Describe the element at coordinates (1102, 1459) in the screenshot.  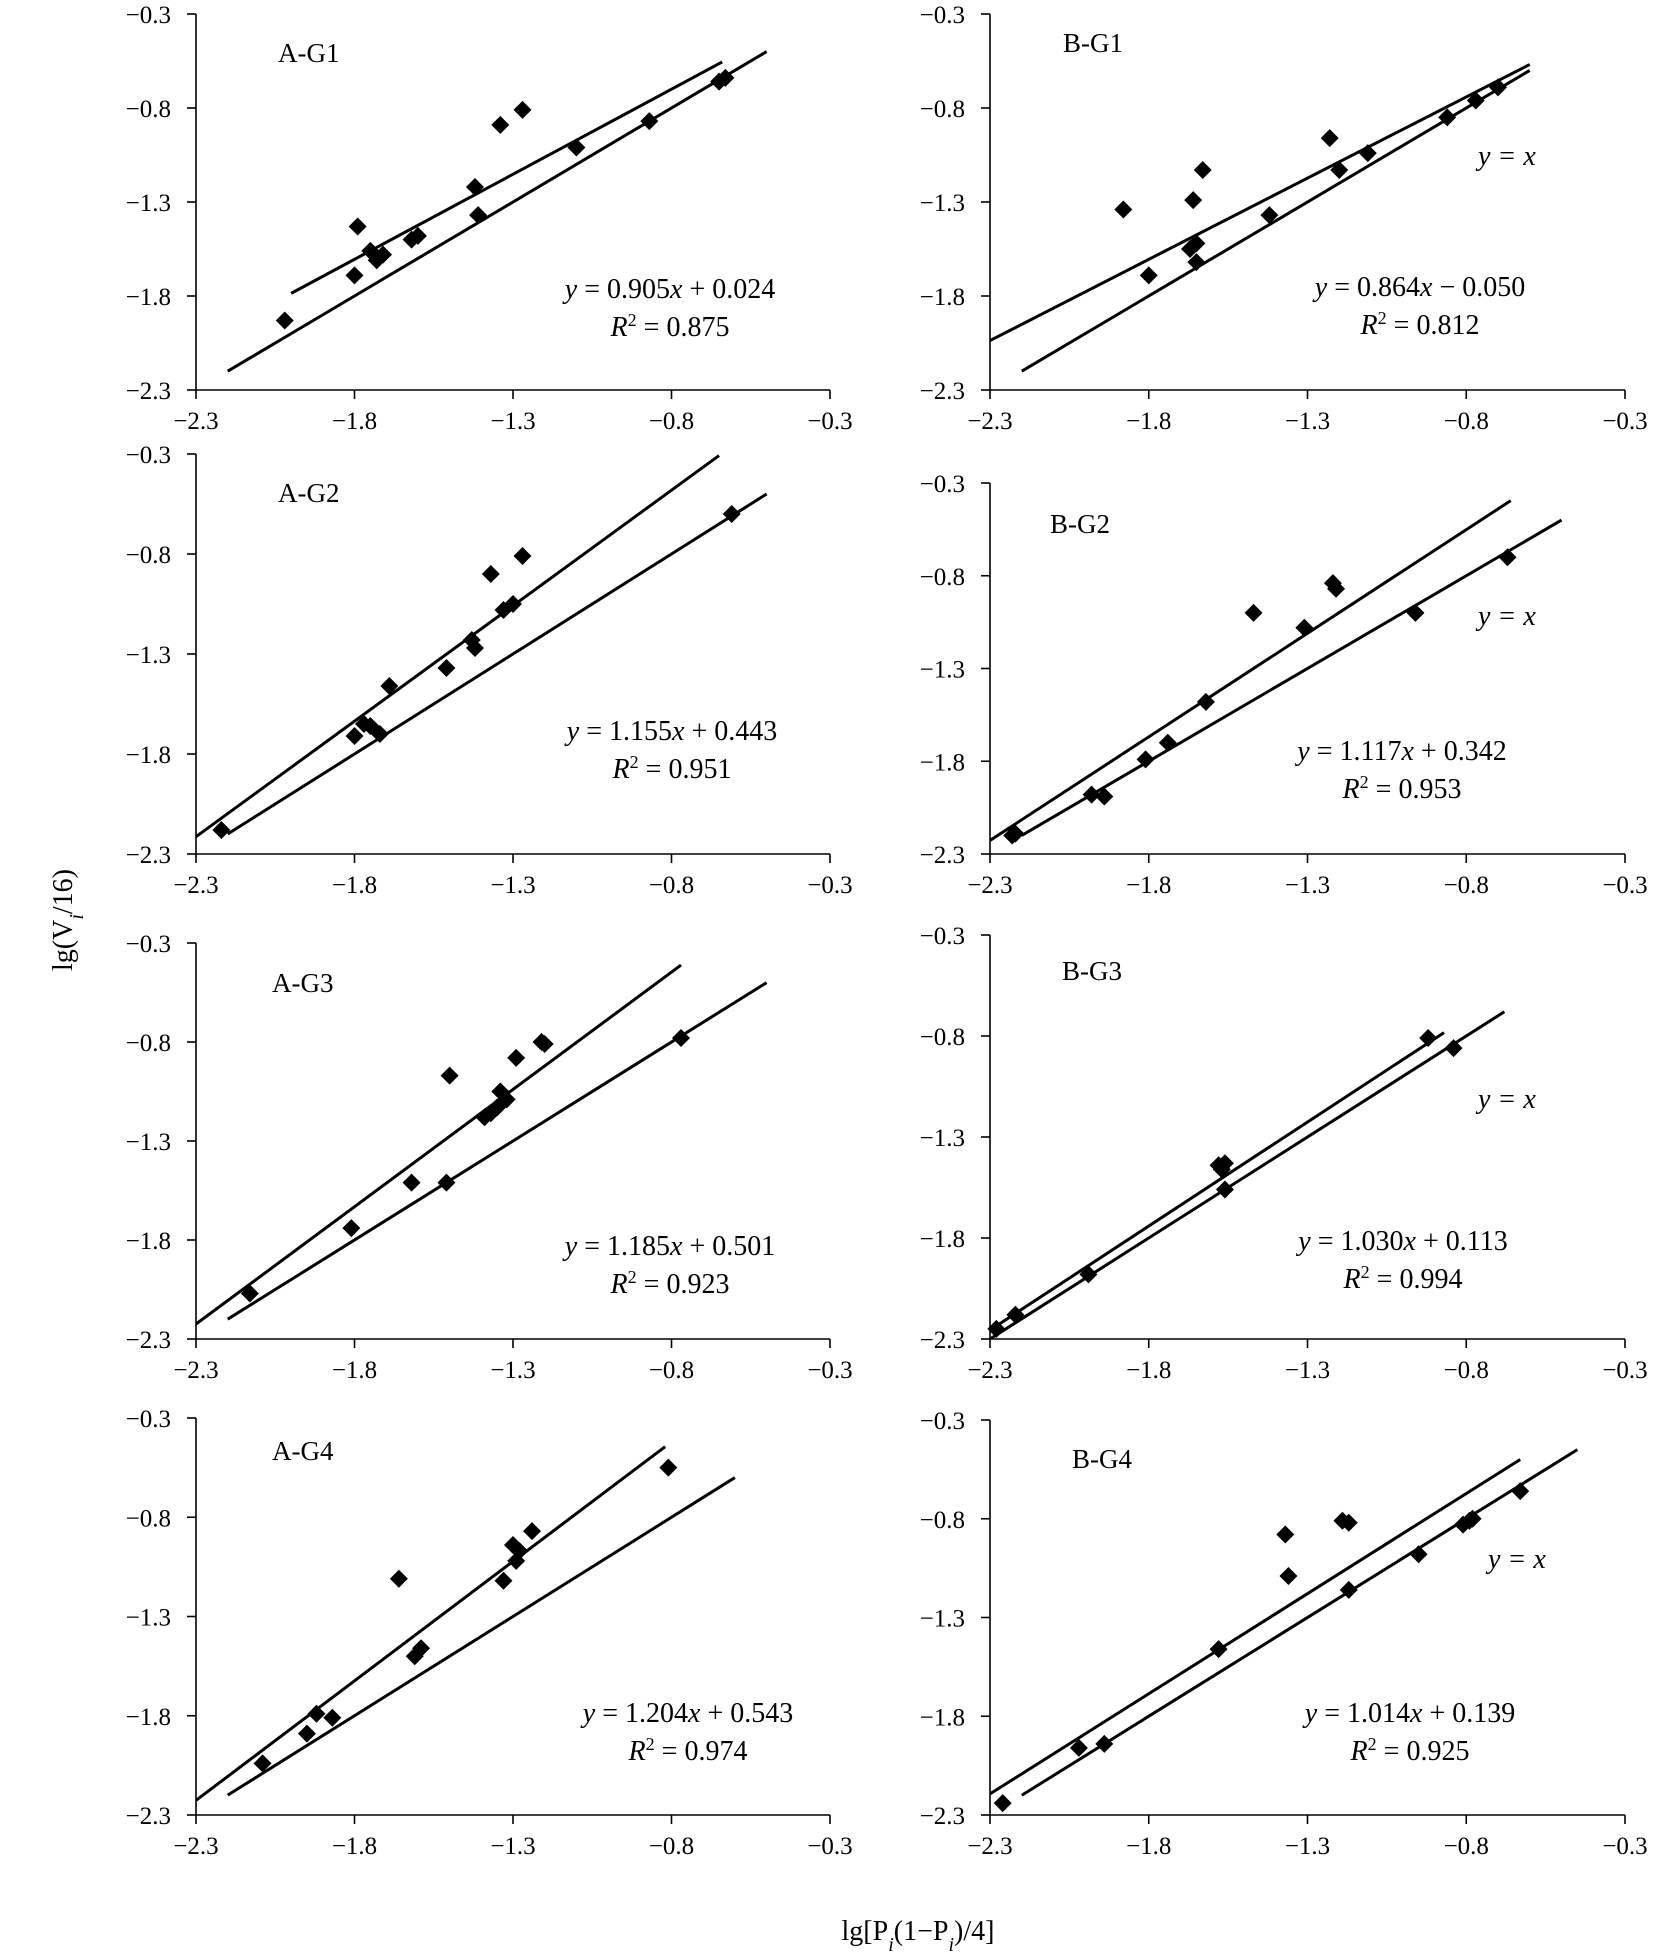
I see `panel-label: B-G4` at that location.